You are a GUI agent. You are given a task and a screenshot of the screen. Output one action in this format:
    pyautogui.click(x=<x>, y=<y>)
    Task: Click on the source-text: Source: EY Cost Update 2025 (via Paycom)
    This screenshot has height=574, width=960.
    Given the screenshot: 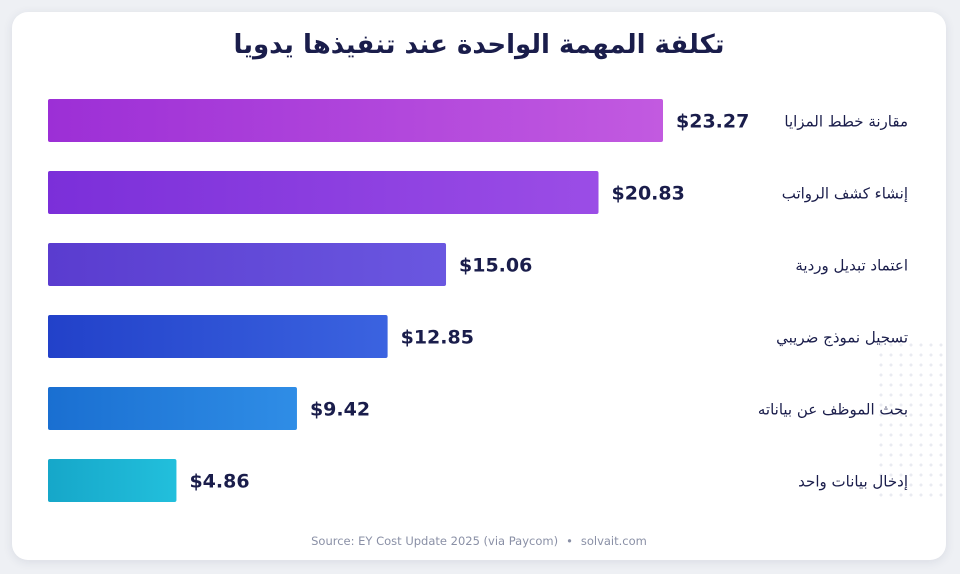 What is the action you would take?
    pyautogui.click(x=435, y=541)
    